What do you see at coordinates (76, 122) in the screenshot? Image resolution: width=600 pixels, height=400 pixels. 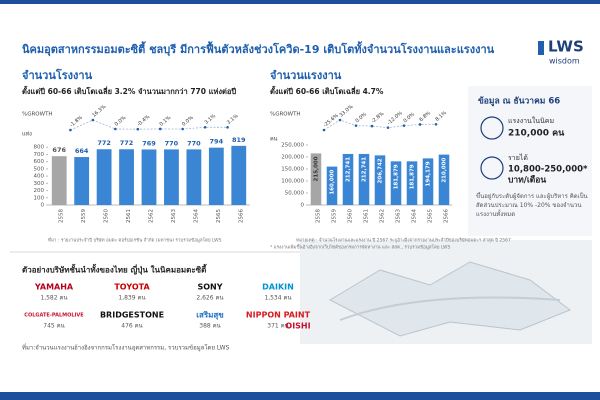 I see `growth-label: -1.8%` at bounding box center [76, 122].